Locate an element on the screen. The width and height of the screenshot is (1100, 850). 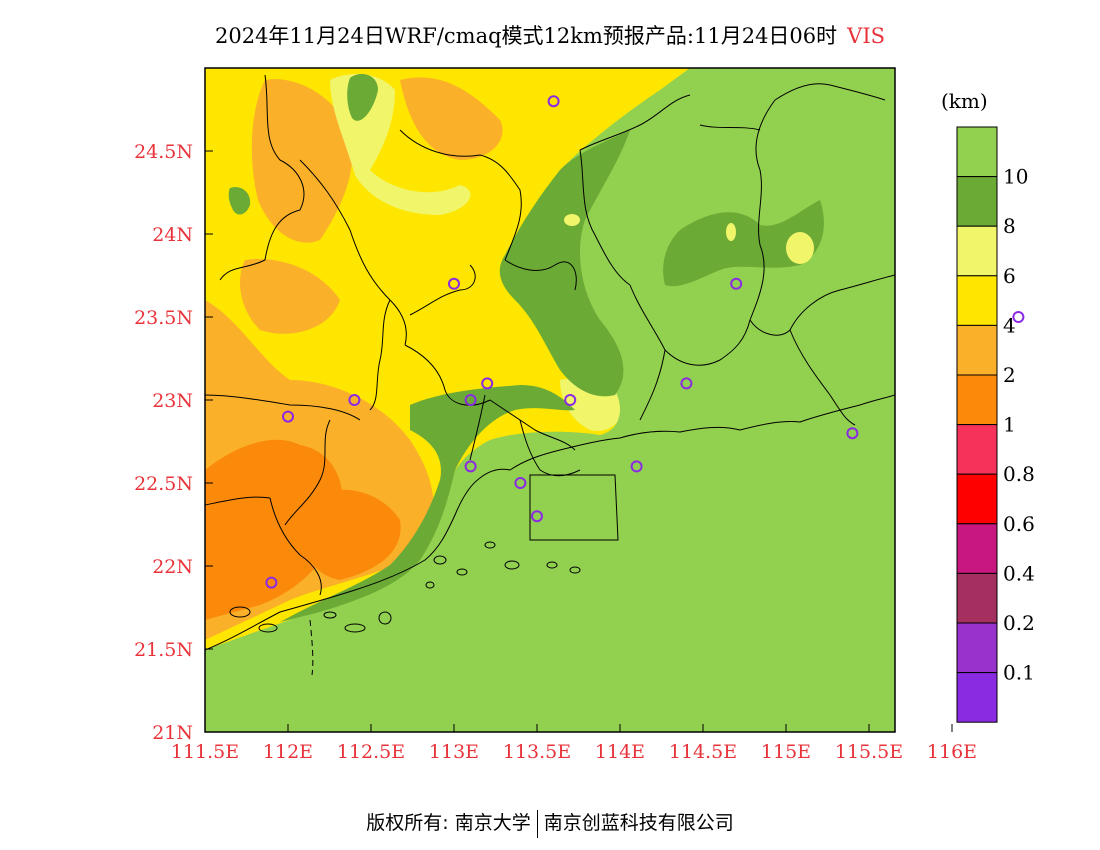
colorbar: 10 8 6 4 2 1 0.8 0.6 0.4 0.2 0.1 is located at coordinates (995, 424).